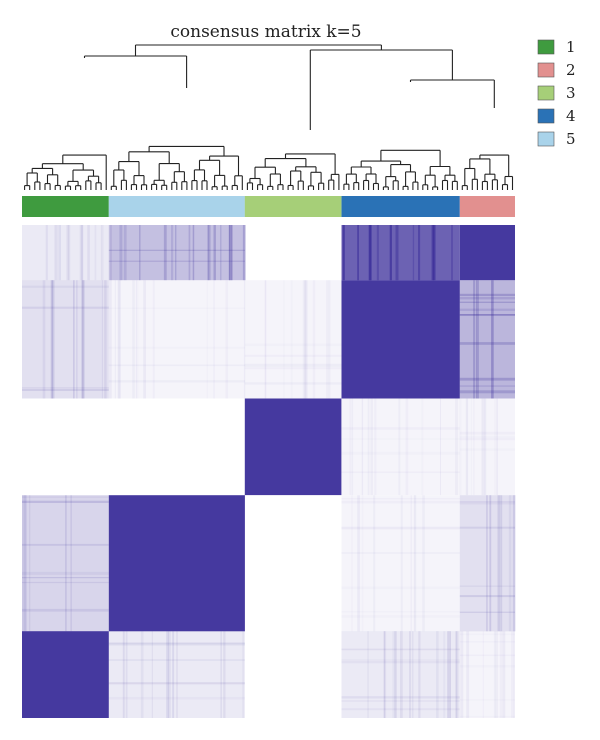 Image resolution: width=600 pixels, height=740 pixels. What do you see at coordinates (571, 116) in the screenshot?
I see `legend-label-4: 4` at bounding box center [571, 116].